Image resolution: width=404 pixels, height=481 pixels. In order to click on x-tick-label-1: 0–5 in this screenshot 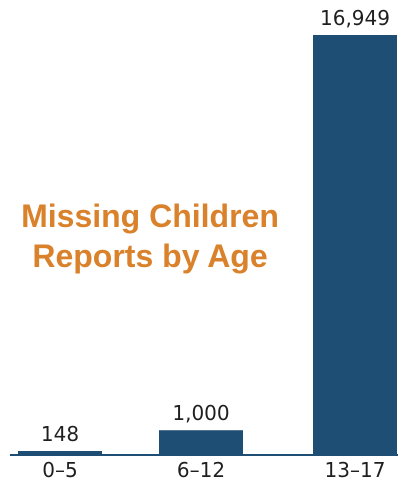, I will do `click(59, 469)`.